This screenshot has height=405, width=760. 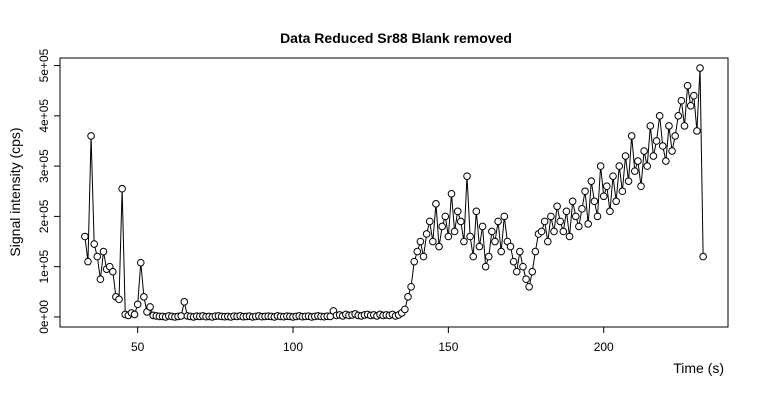 I want to click on x-tick-label: 200, so click(x=604, y=347).